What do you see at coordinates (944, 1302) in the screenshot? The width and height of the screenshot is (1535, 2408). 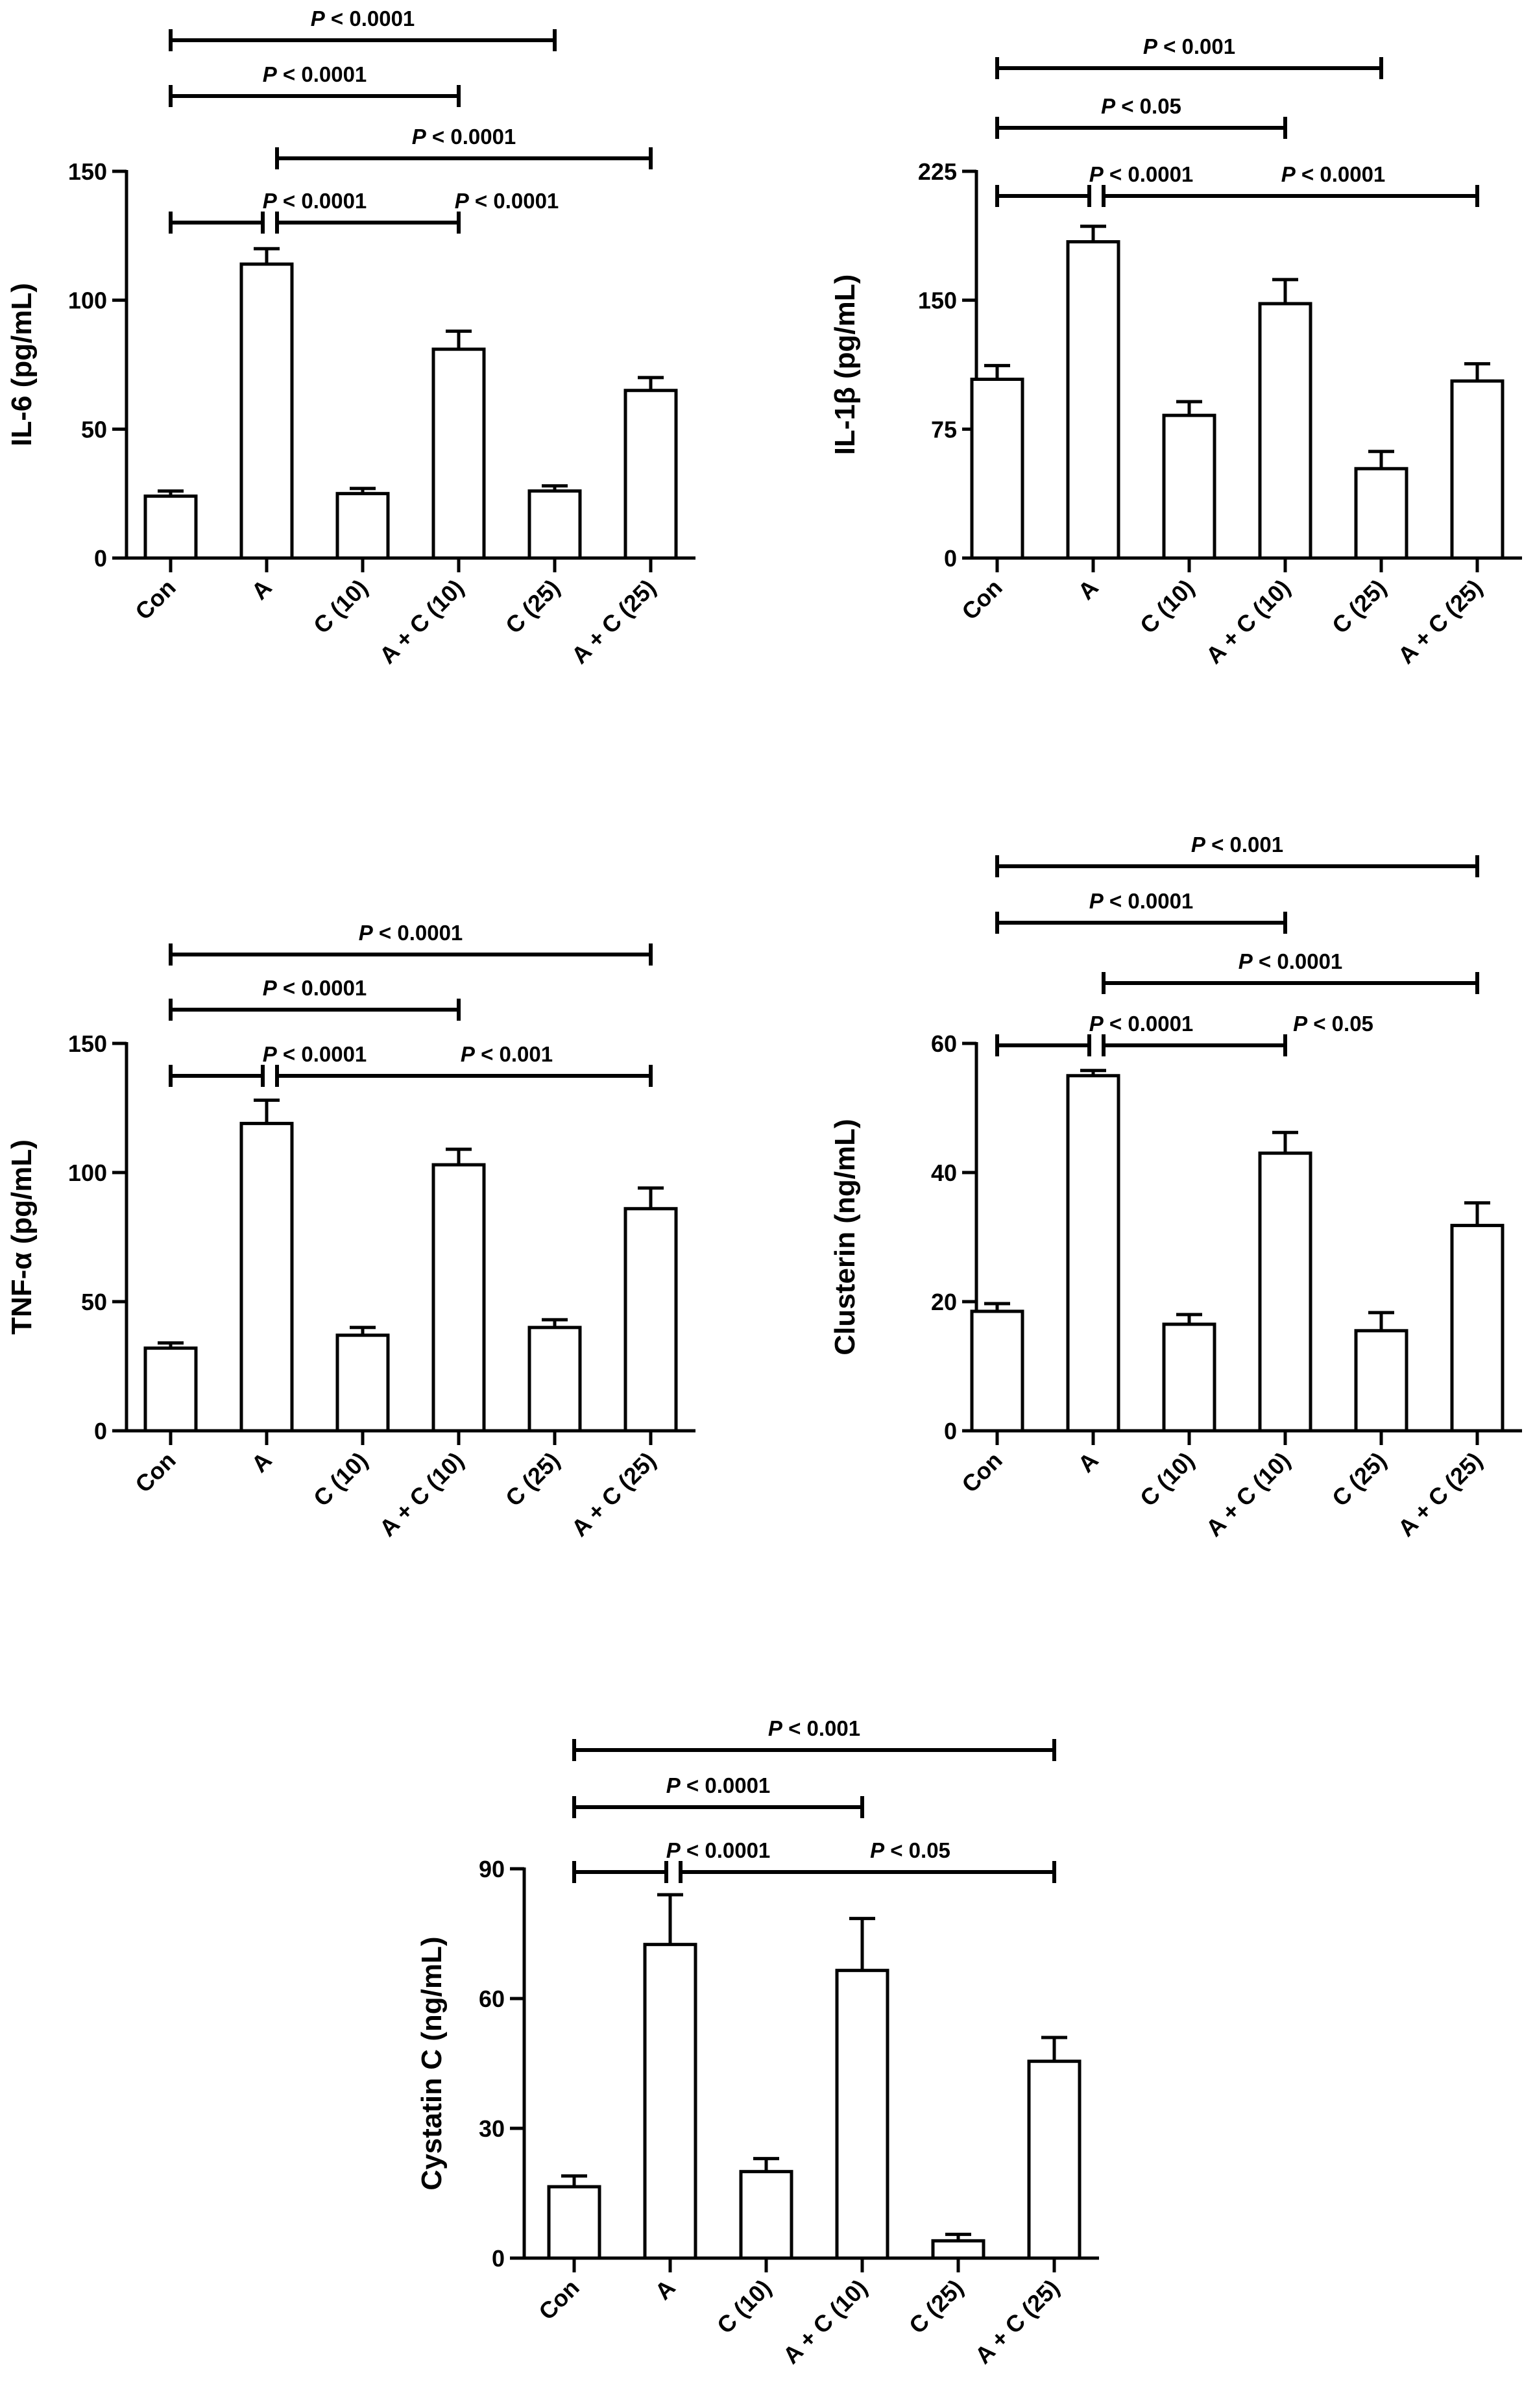 I see `y-tick-label: 20` at bounding box center [944, 1302].